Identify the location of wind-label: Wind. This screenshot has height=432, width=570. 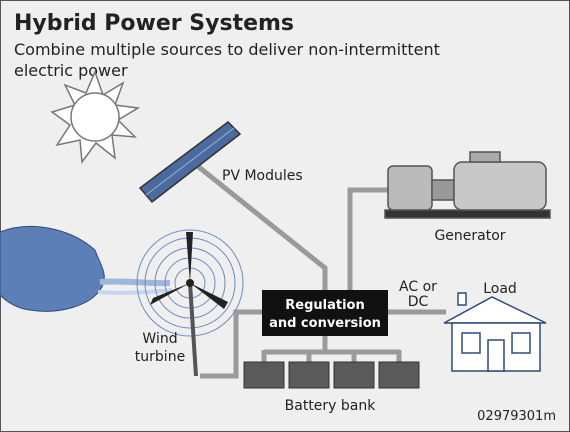
(159, 339).